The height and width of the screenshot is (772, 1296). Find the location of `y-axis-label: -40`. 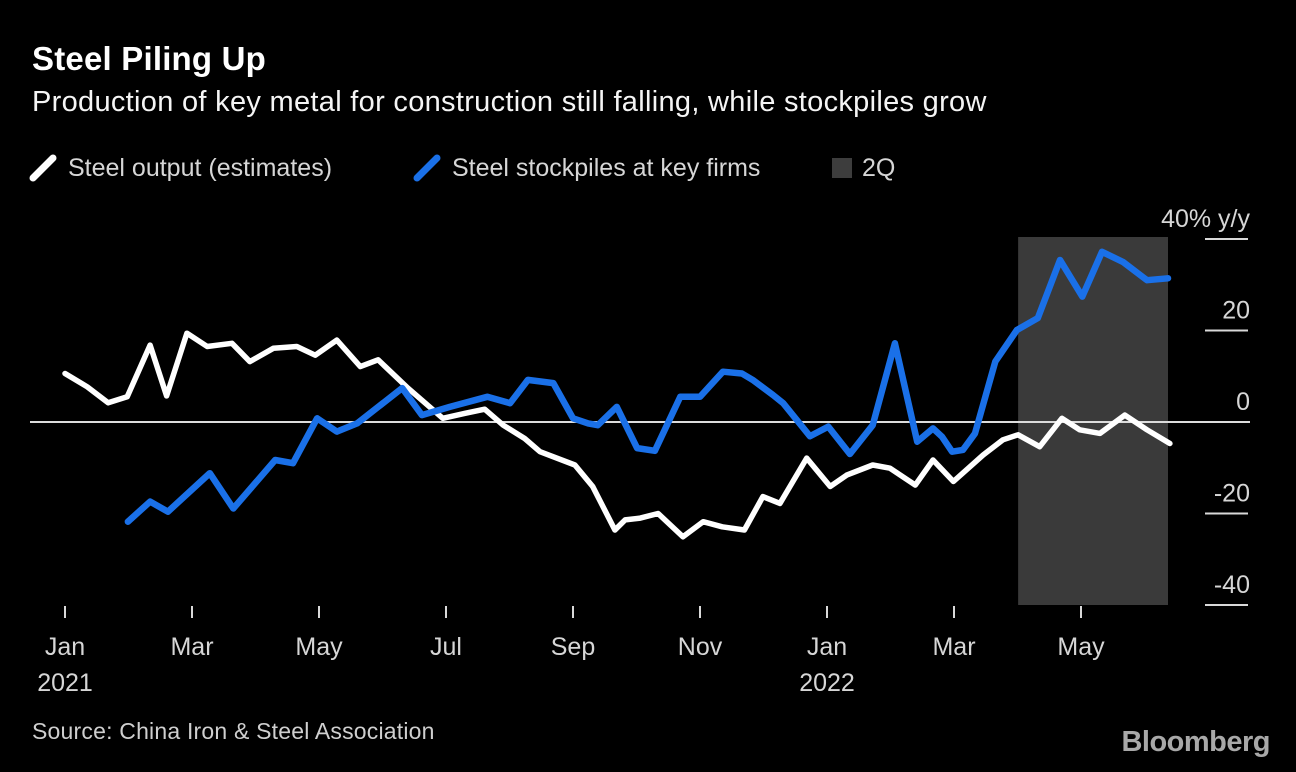

y-axis-label: -40 is located at coordinates (1232, 585).